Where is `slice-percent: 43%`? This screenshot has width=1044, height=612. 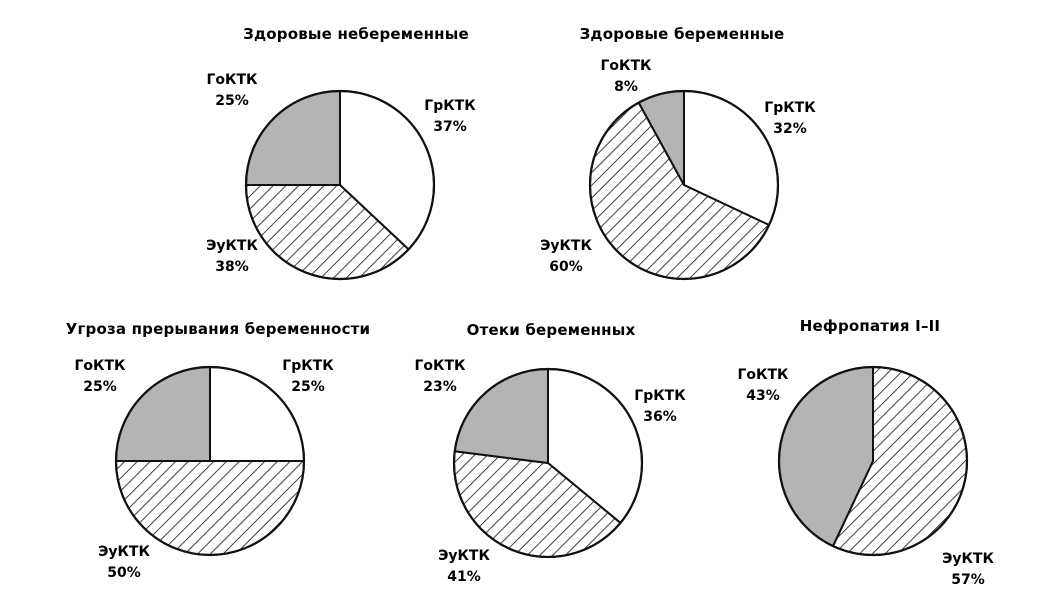
slice-percent: 43% is located at coordinates (763, 396).